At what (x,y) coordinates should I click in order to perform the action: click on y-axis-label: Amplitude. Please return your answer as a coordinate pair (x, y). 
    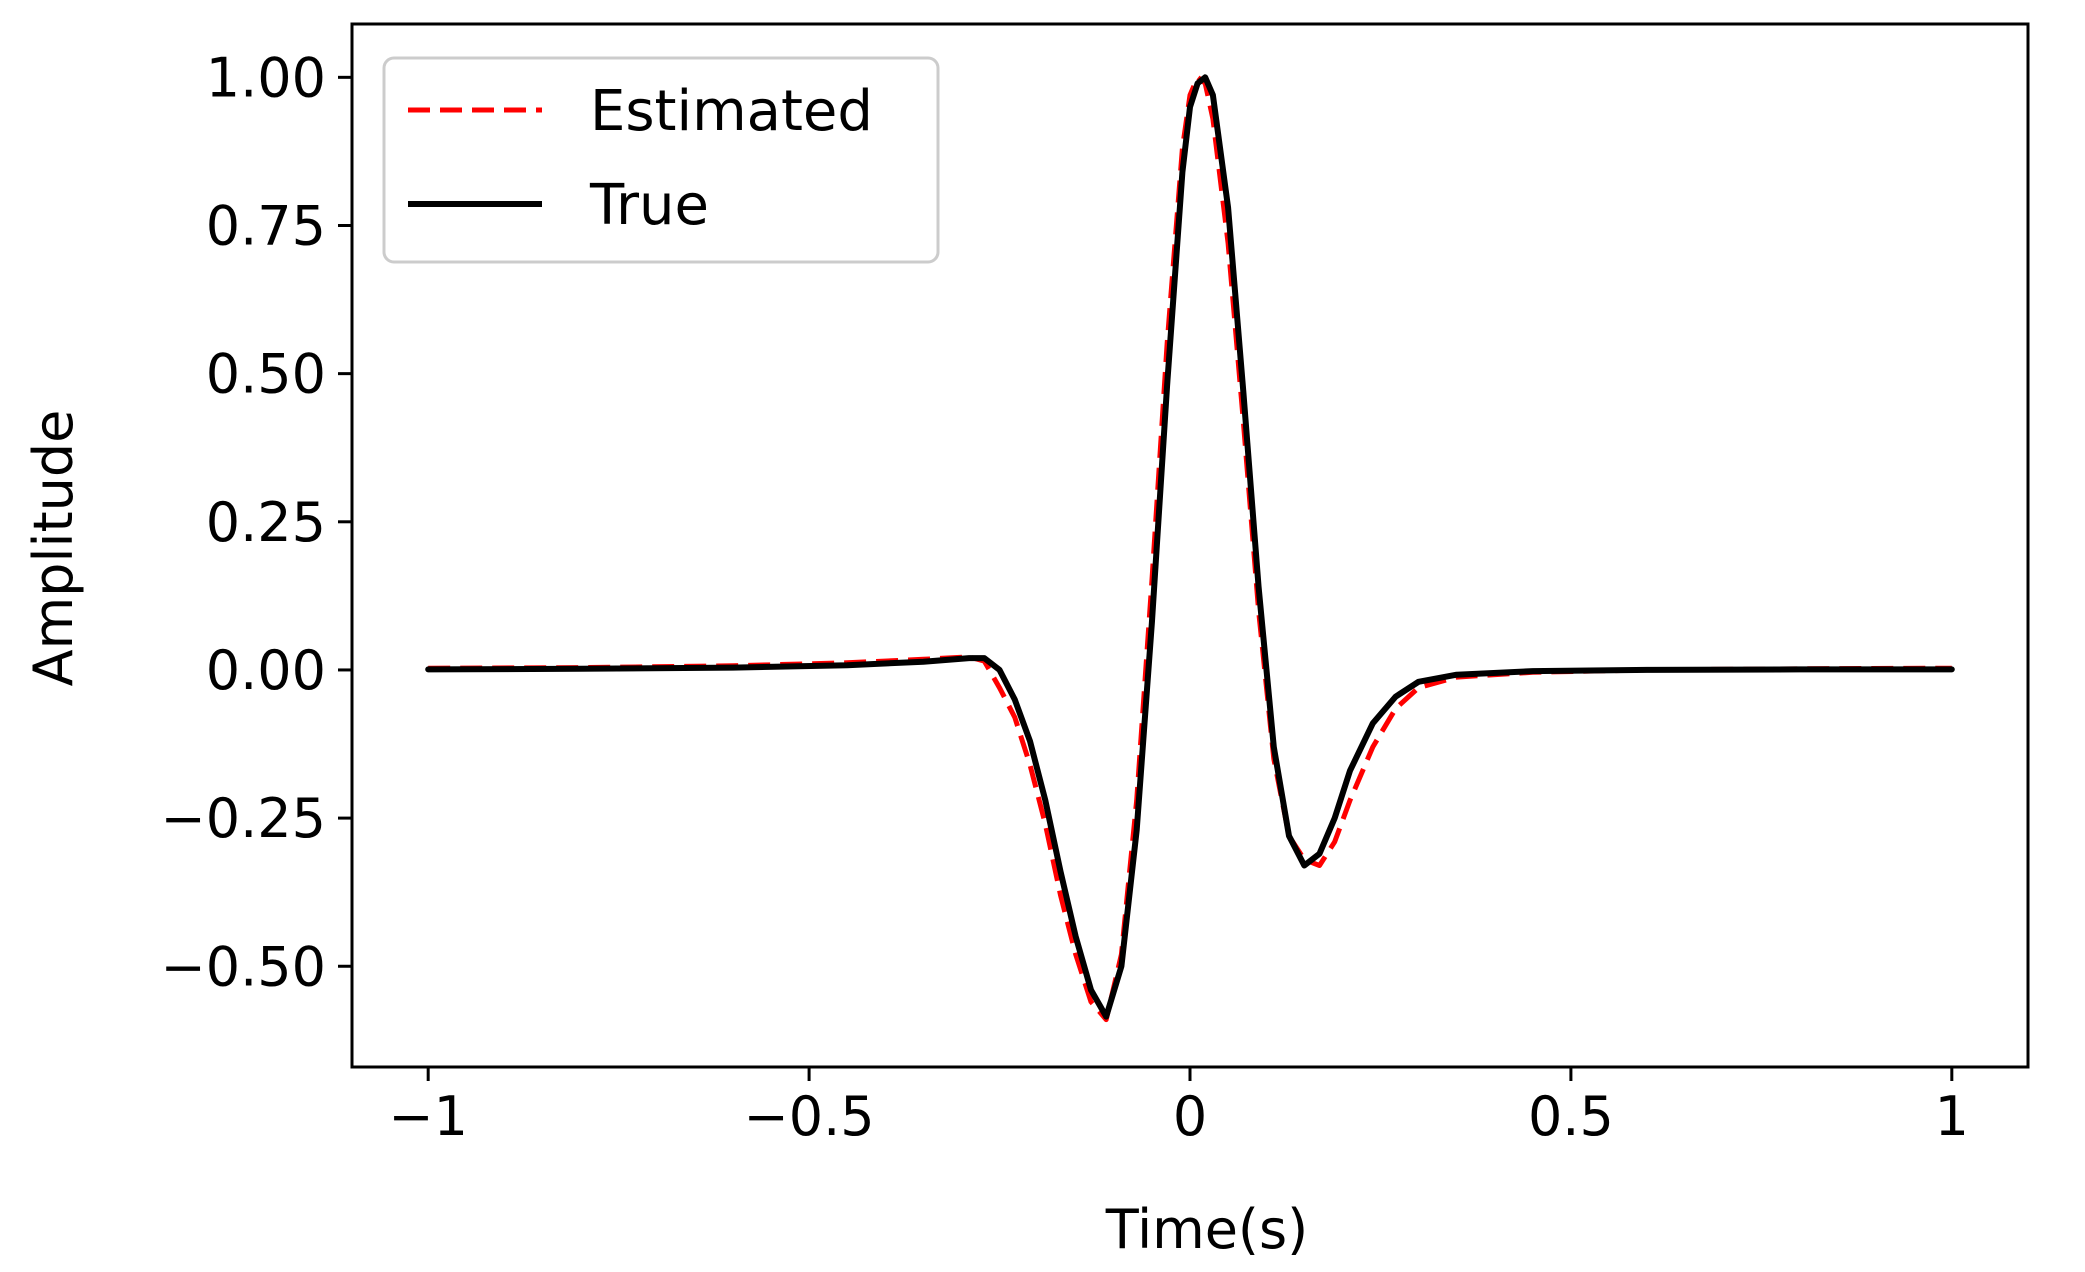
    Looking at the image, I should click on (53, 548).